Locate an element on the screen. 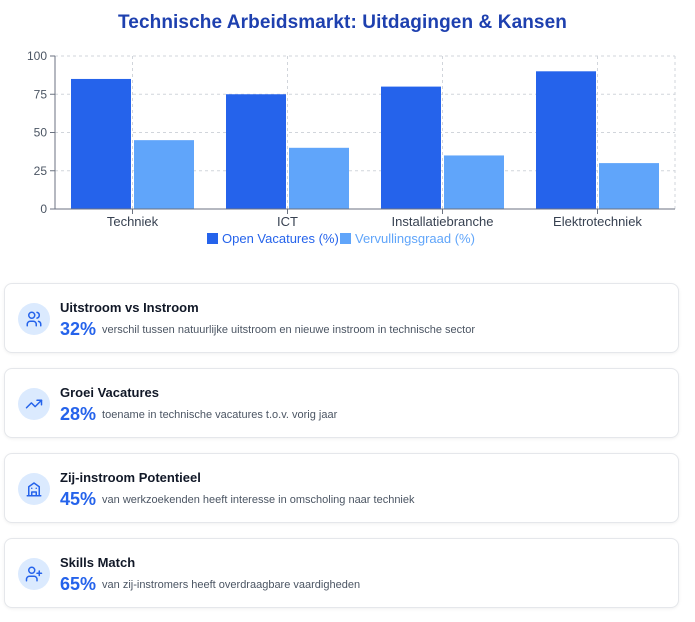  stat-card-title: Zij-instroom Potentieel is located at coordinates (130, 477).